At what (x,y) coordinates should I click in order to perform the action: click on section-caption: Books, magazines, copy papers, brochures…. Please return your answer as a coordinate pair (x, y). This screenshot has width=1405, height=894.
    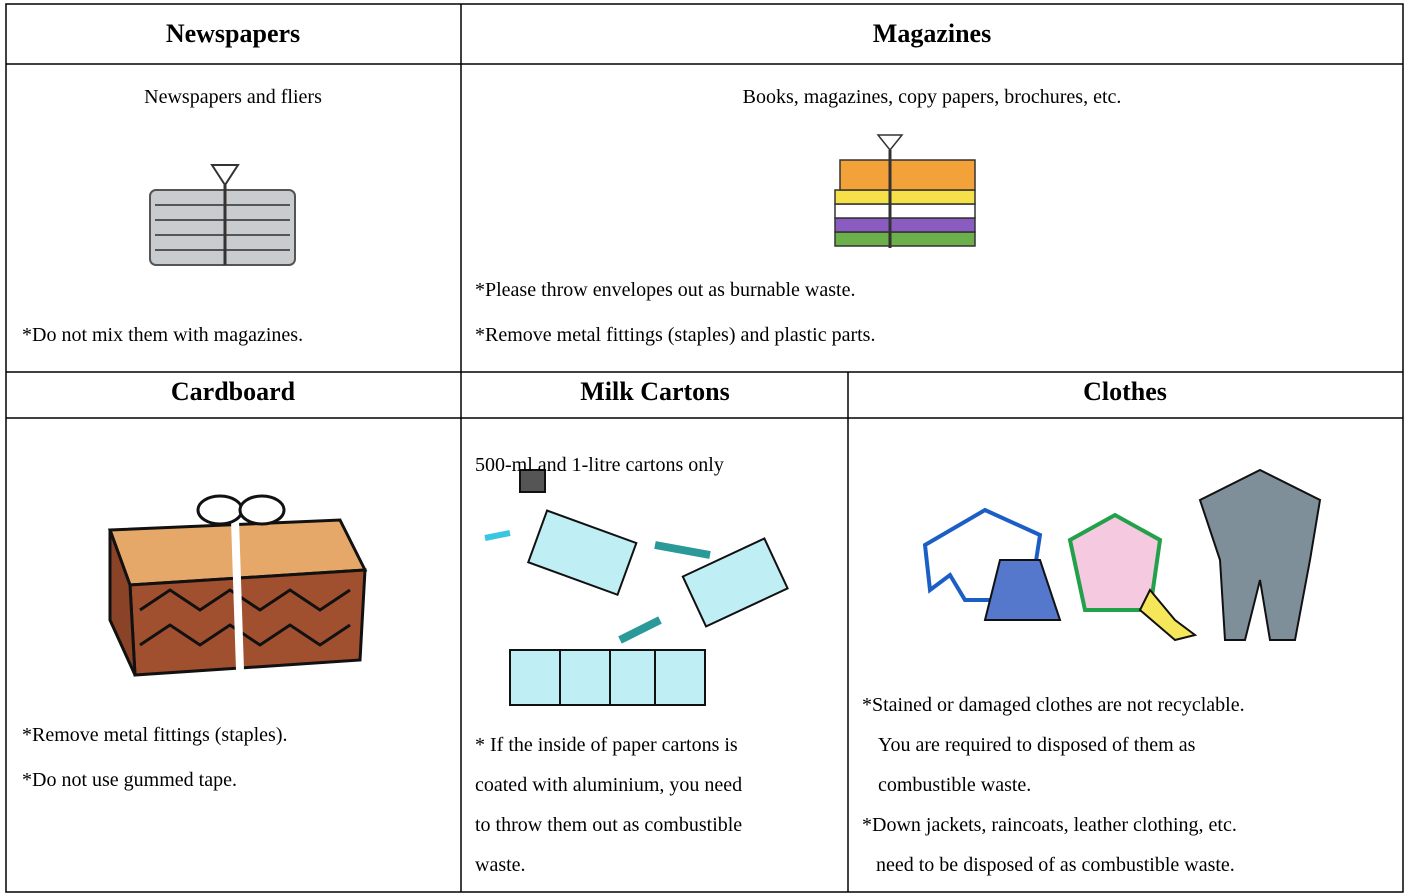
    Looking at the image, I should click on (932, 97).